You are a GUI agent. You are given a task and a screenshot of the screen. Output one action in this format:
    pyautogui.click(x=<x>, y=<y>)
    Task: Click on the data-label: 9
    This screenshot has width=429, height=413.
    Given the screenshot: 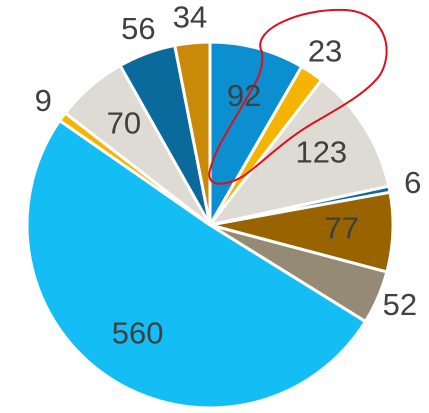 What is the action you would take?
    pyautogui.click(x=43, y=100)
    